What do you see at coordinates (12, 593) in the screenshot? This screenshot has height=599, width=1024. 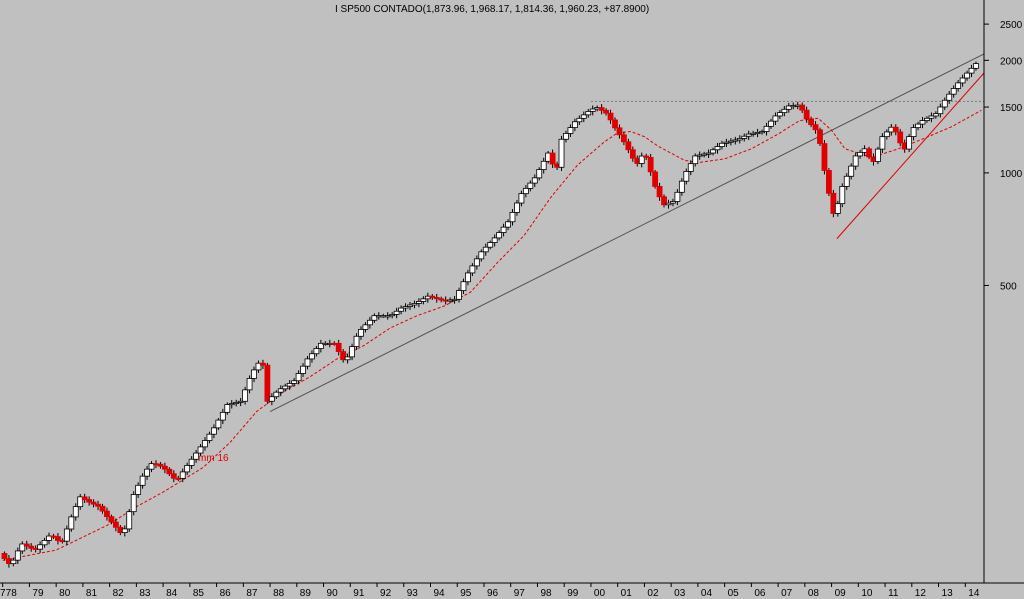 I see `x-tick-label: 78` at bounding box center [12, 593].